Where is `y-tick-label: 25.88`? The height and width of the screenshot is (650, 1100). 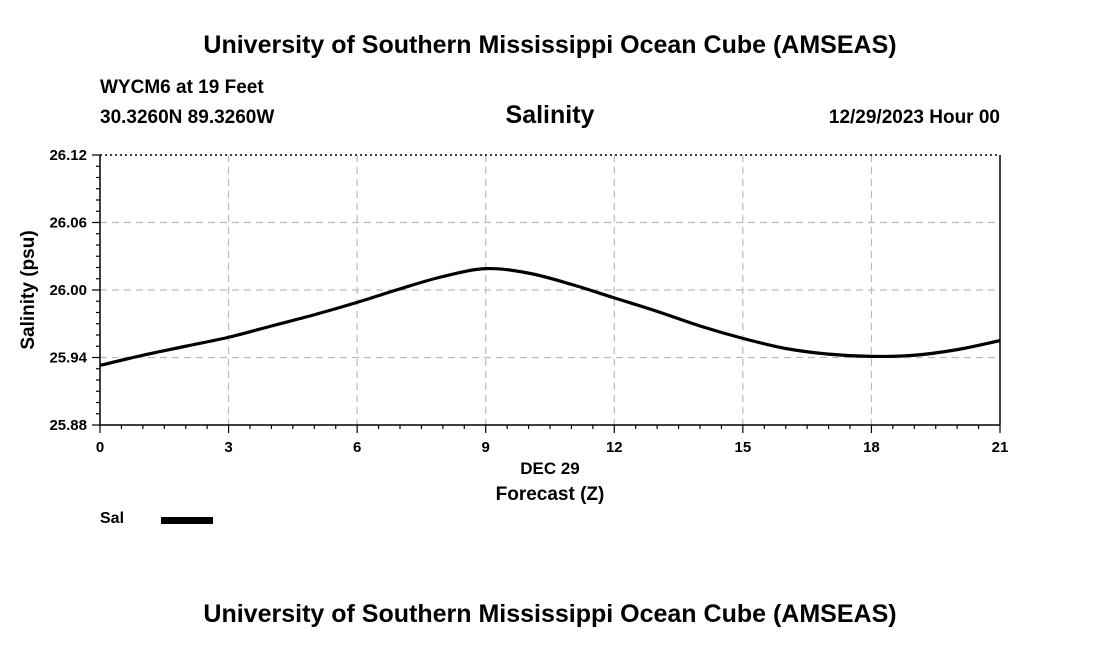 y-tick-label: 25.88 is located at coordinates (68, 425).